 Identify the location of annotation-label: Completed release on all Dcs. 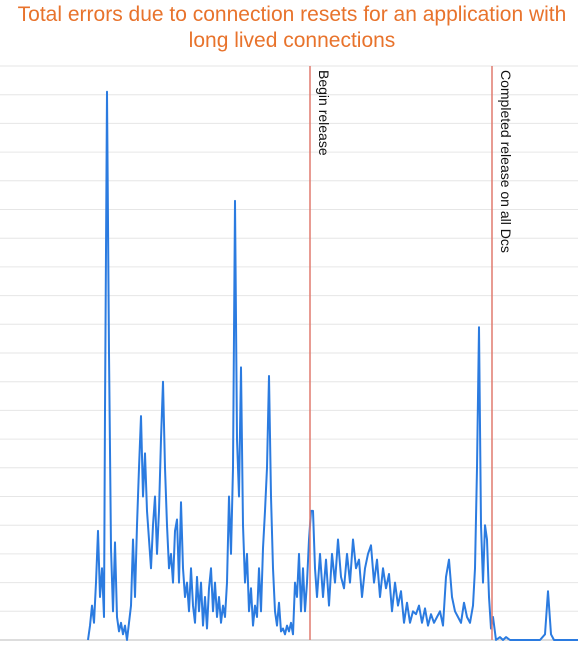
(506, 161).